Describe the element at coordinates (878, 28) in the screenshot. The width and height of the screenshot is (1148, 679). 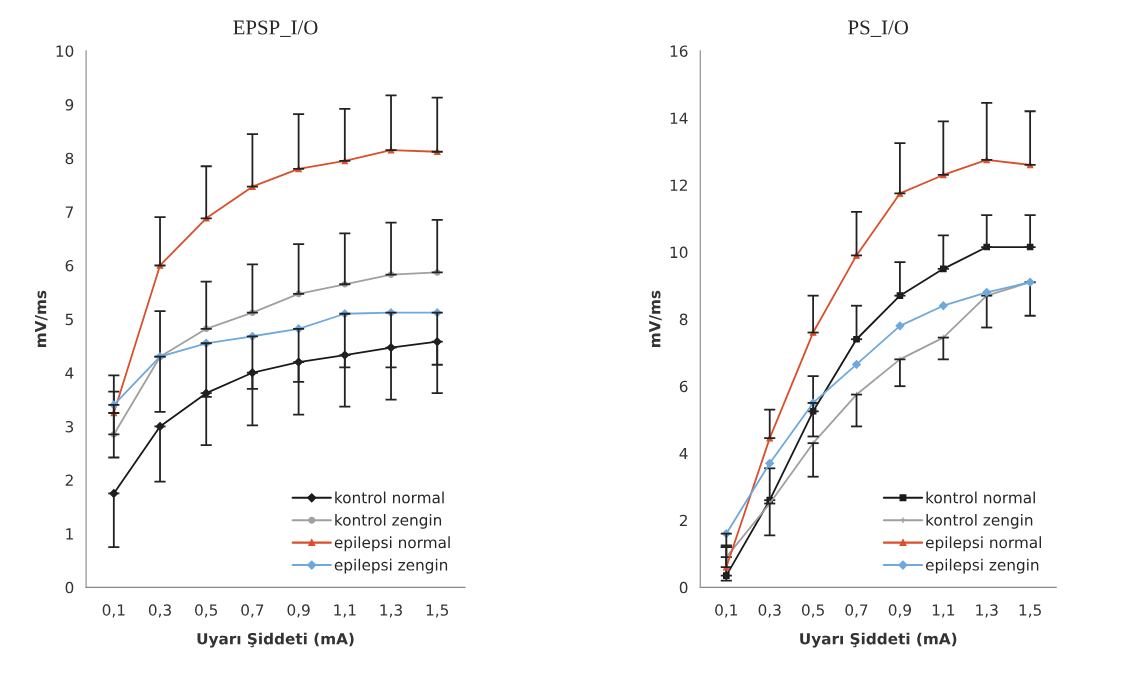
I see `chart-title: PS_I/O` at that location.